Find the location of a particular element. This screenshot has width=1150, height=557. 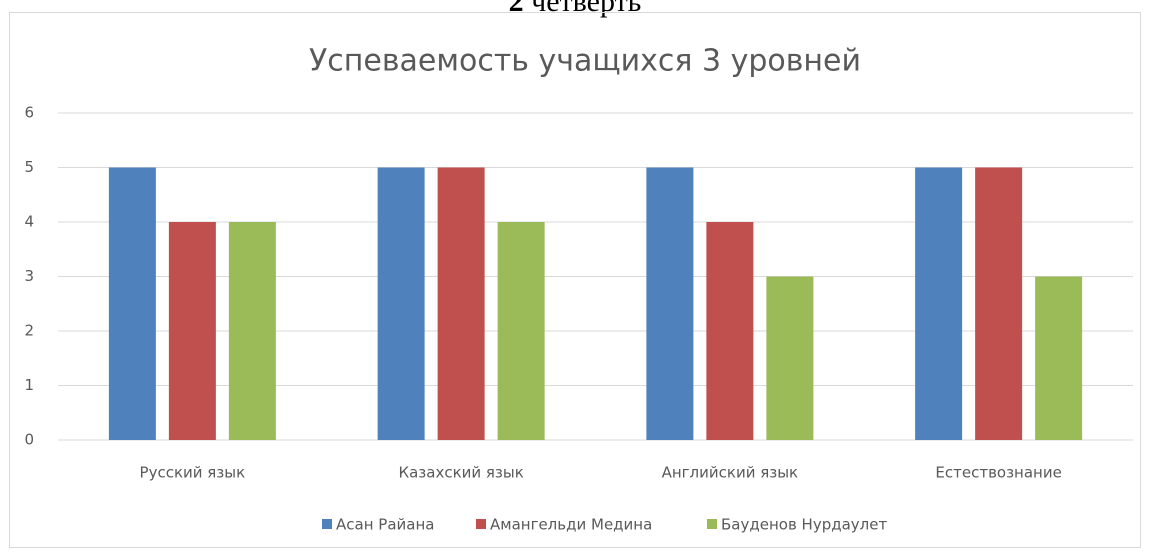

y-tick-label: 4 is located at coordinates (29, 222).